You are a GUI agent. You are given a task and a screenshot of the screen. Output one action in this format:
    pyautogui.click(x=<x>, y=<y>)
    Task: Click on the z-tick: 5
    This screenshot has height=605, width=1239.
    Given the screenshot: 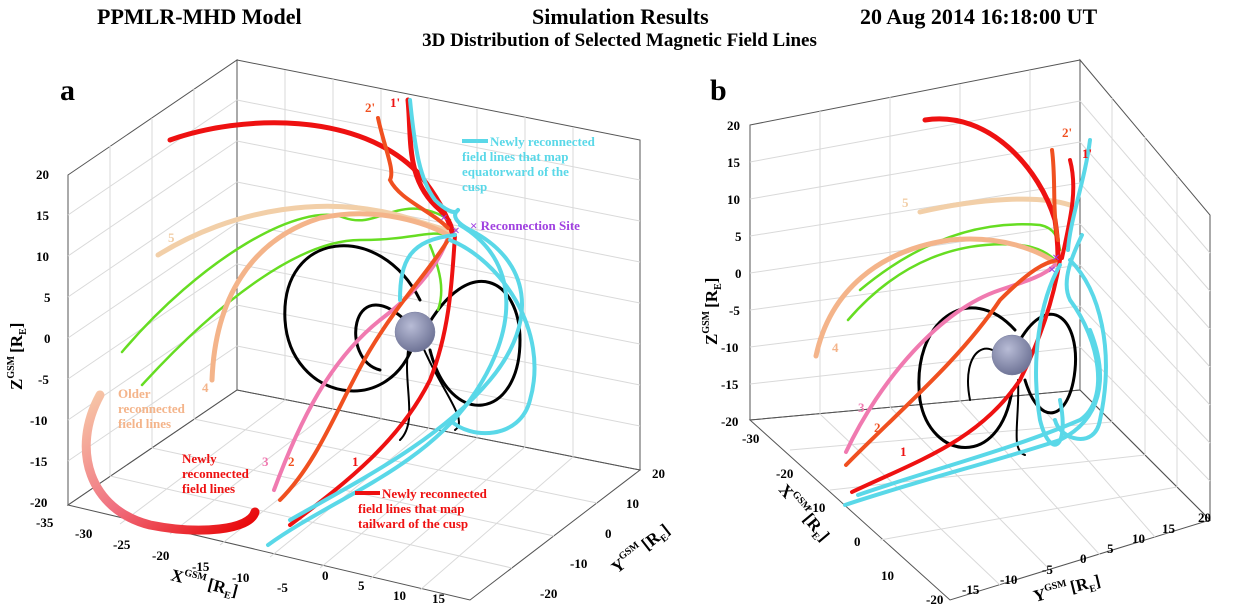 What is the action you would take?
    pyautogui.click(x=47, y=297)
    